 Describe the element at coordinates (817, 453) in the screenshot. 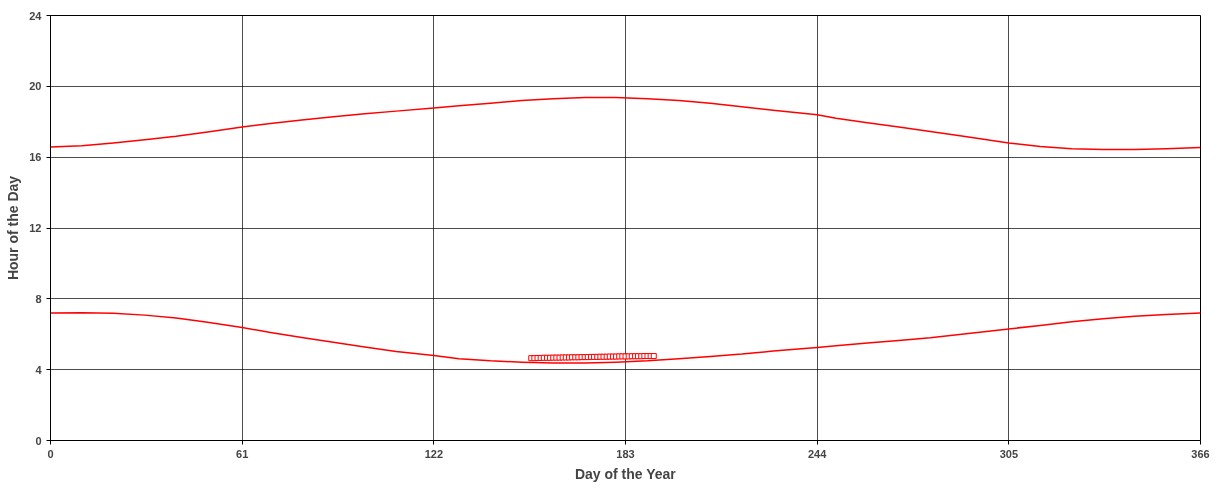

I see `x-tick-label: 244` at that location.